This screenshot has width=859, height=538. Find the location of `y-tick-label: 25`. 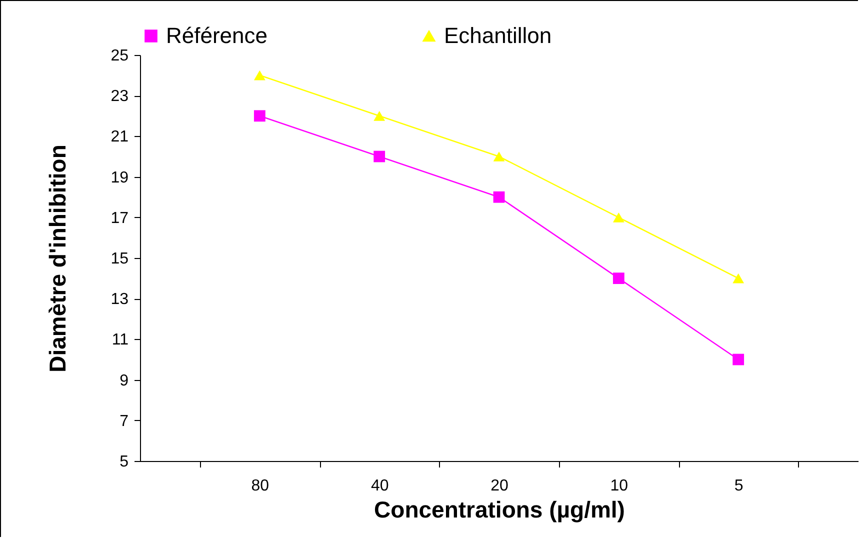

y-tick-label: 25 is located at coordinates (119, 56).